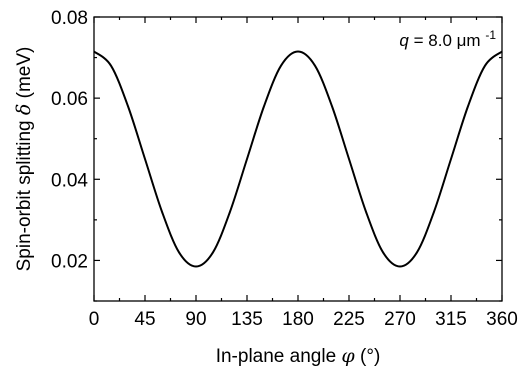 Image resolution: width=522 pixels, height=374 pixels. I want to click on x-axis-symbol: φ, so click(348, 356).